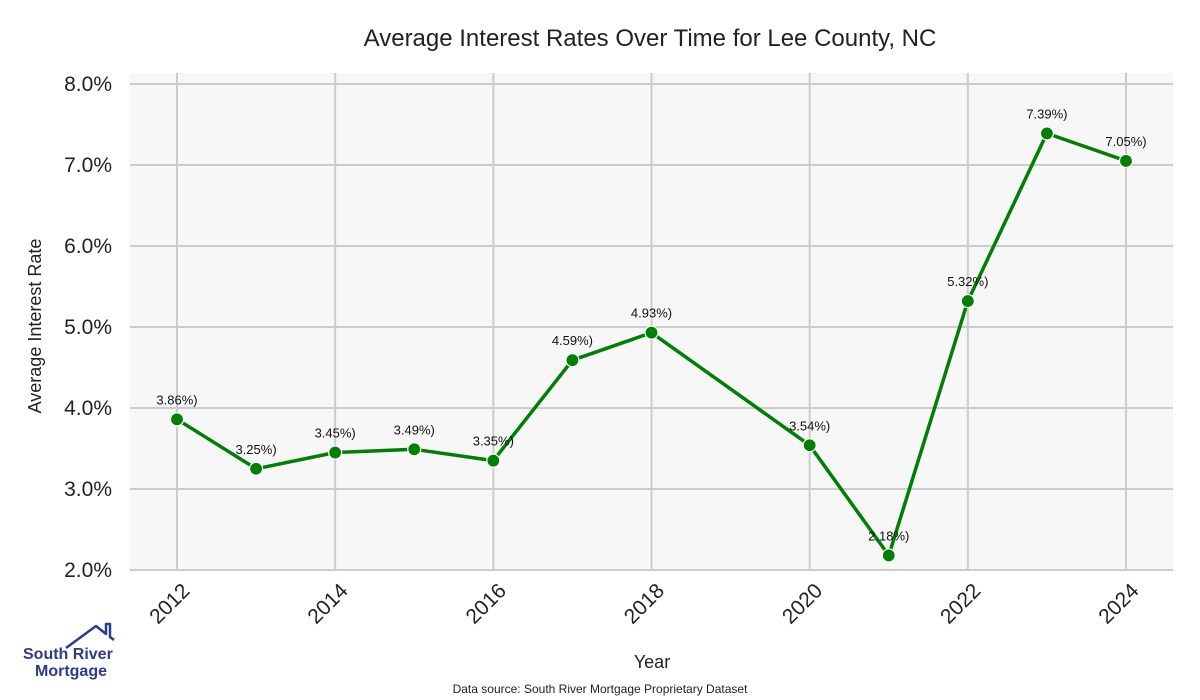  Describe the element at coordinates (802, 603) in the screenshot. I see `x-tick-label: 2020` at that location.